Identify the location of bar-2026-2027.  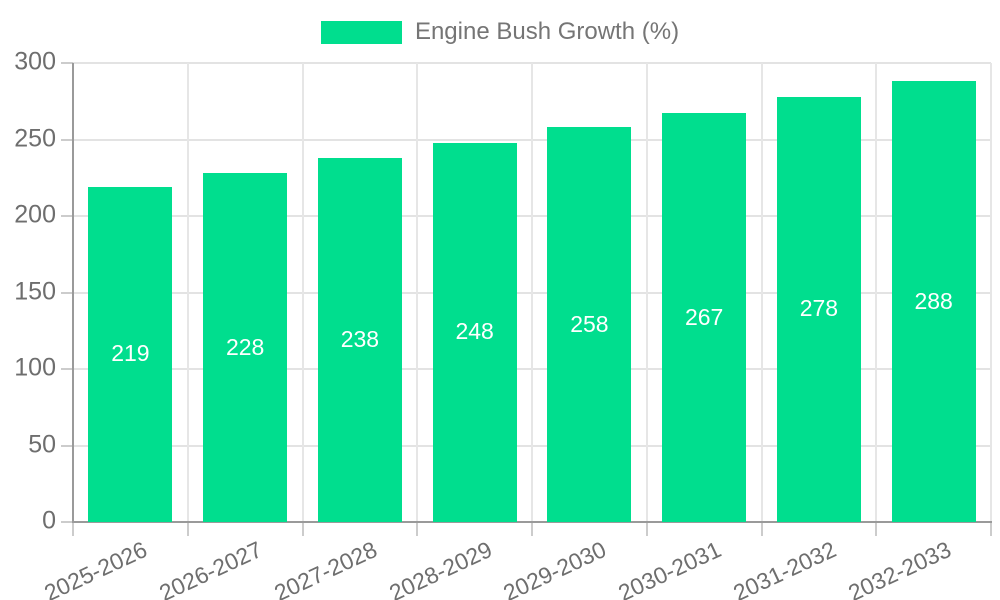
(245, 347).